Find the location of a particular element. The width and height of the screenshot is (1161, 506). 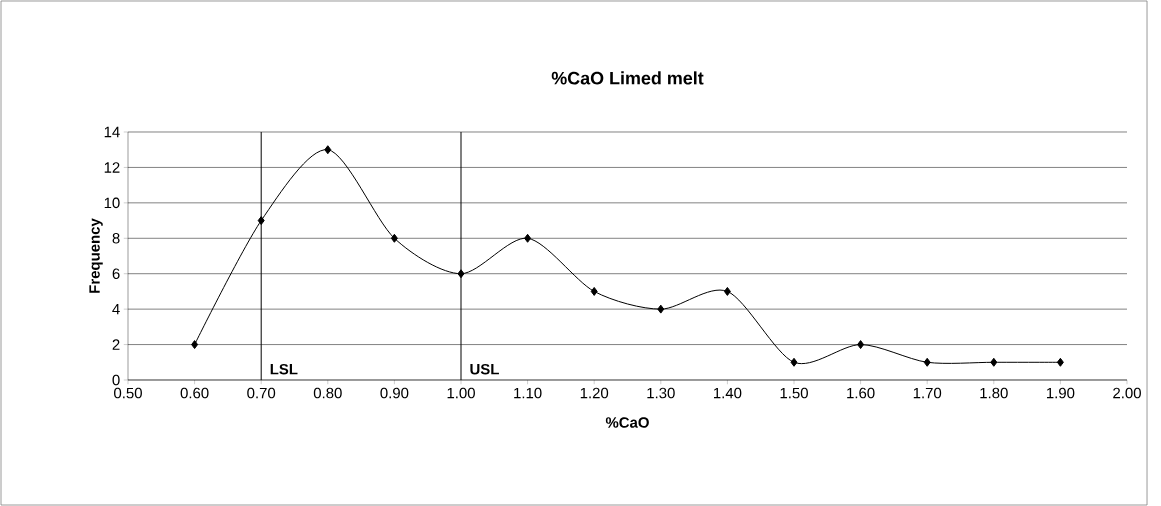

x-tick-label: 1.20 is located at coordinates (594, 393).